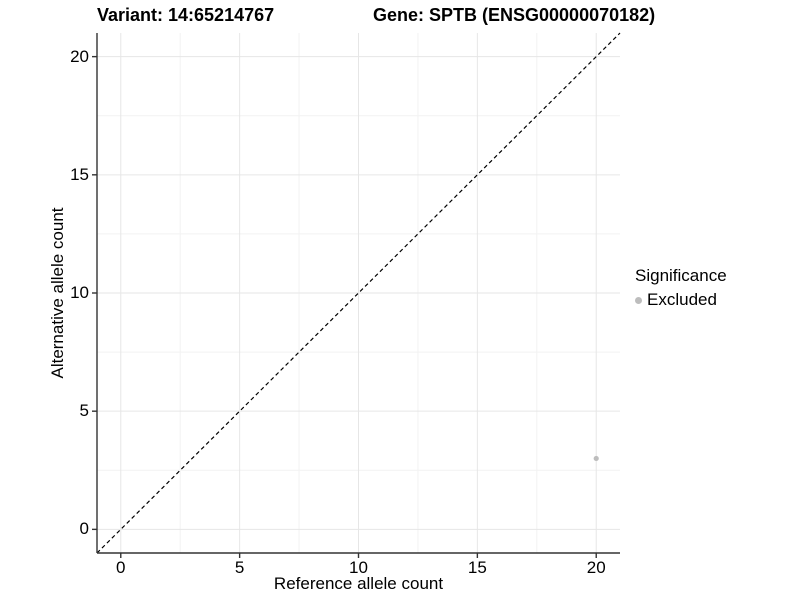  I want to click on legend-item-excluded: Excluded, so click(681, 300).